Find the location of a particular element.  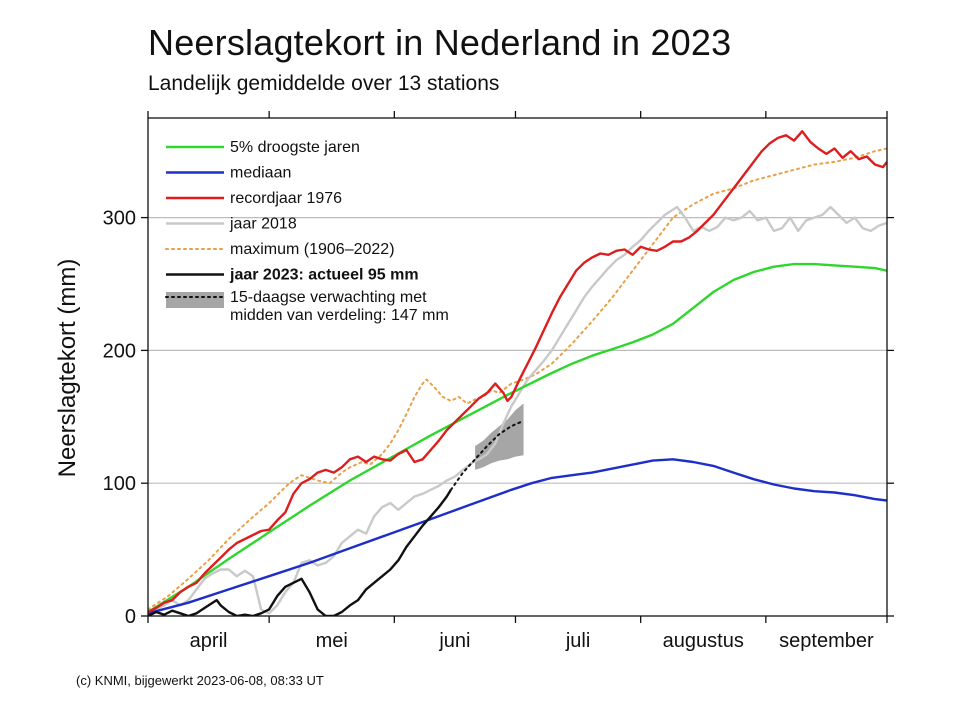

month-label-mei: mei is located at coordinates (332, 641).